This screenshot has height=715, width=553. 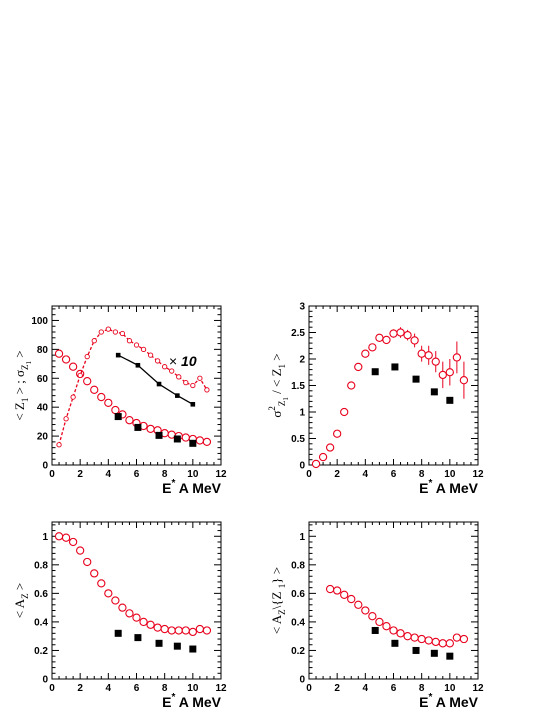 What do you see at coordinates (286, 399) in the screenshot?
I see `y-axis-title-subsub: 1` at bounding box center [286, 399].